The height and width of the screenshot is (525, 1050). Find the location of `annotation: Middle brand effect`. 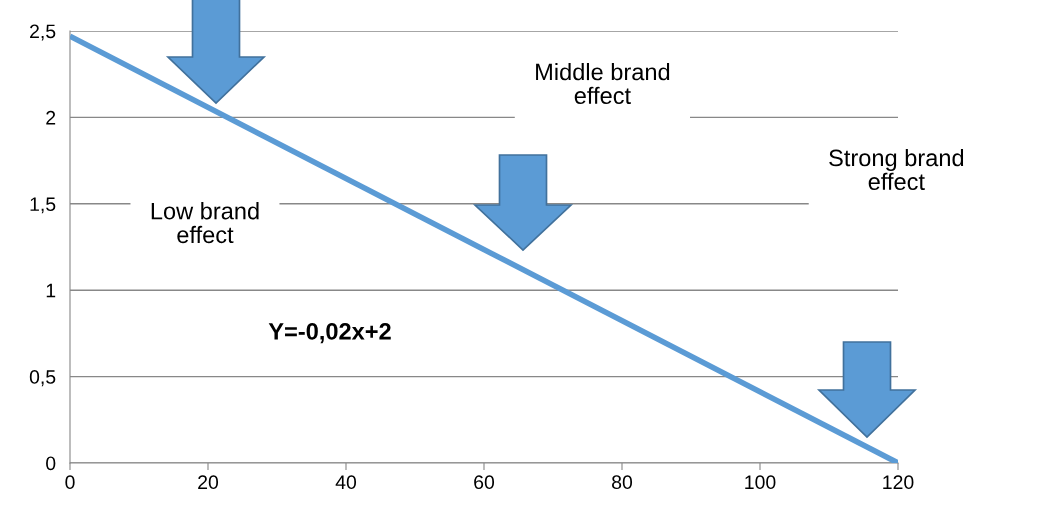

annotation: Middle brand effect is located at coordinates (603, 84).